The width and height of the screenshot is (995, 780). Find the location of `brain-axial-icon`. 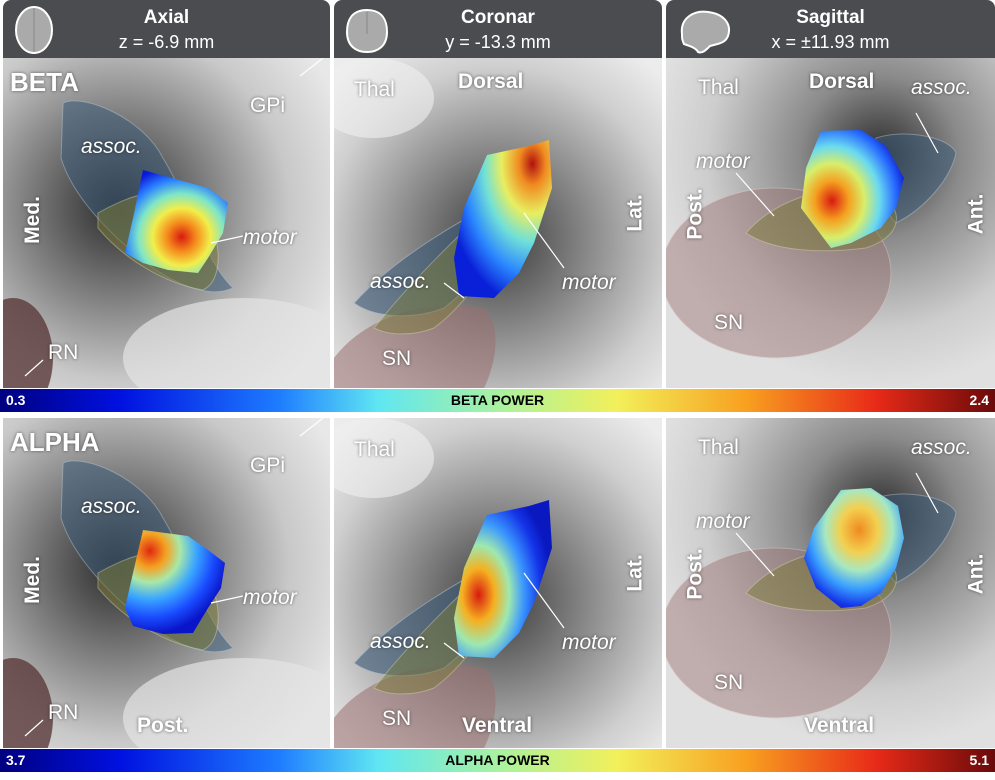

brain-axial-icon is located at coordinates (34, 30).